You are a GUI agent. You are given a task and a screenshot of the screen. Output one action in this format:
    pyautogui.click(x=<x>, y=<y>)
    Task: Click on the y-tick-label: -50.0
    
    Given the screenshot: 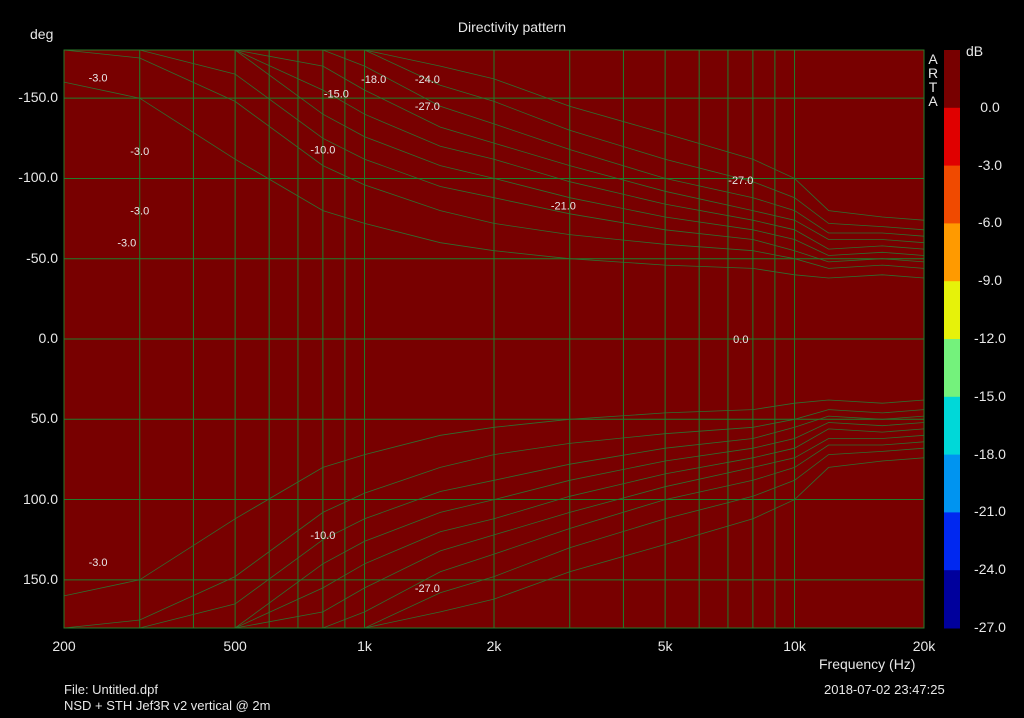 What is the action you would take?
    pyautogui.click(x=42, y=257)
    